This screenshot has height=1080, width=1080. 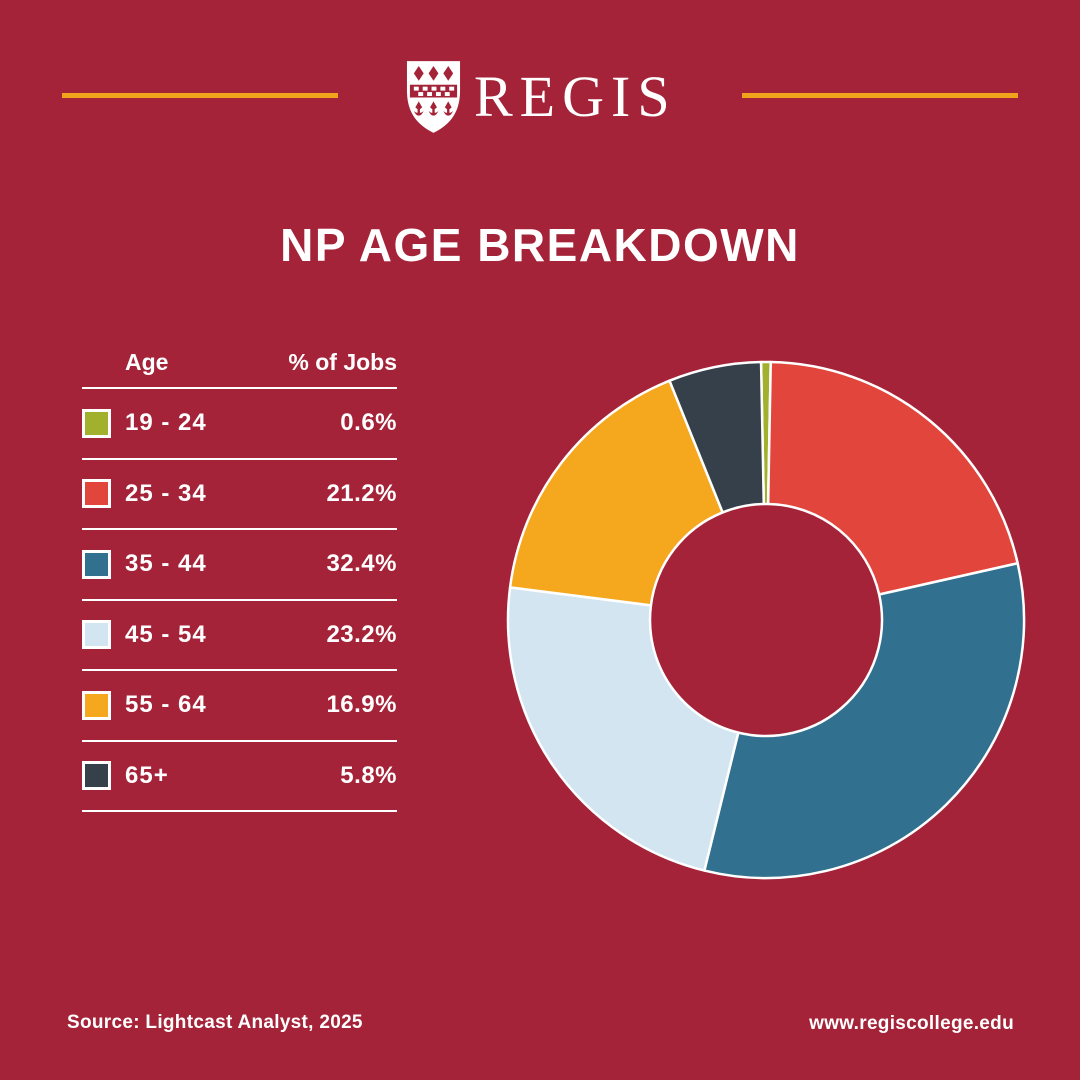 What do you see at coordinates (166, 423) in the screenshot?
I see `age-range-label: 19 - 24` at bounding box center [166, 423].